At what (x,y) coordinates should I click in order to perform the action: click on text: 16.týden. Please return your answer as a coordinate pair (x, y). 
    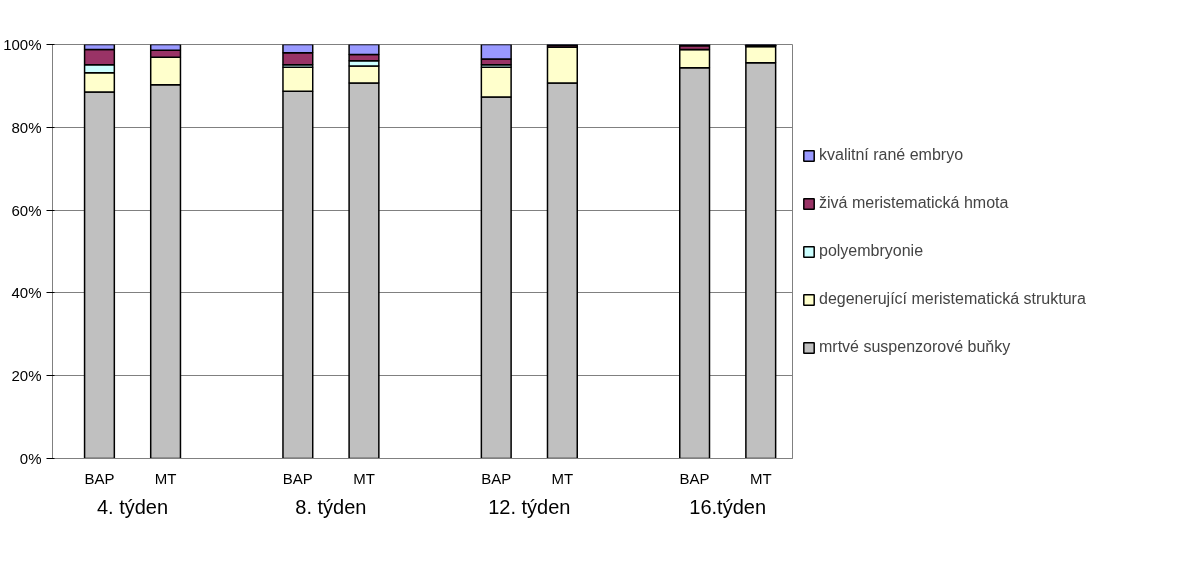
    Looking at the image, I should click on (728, 506).